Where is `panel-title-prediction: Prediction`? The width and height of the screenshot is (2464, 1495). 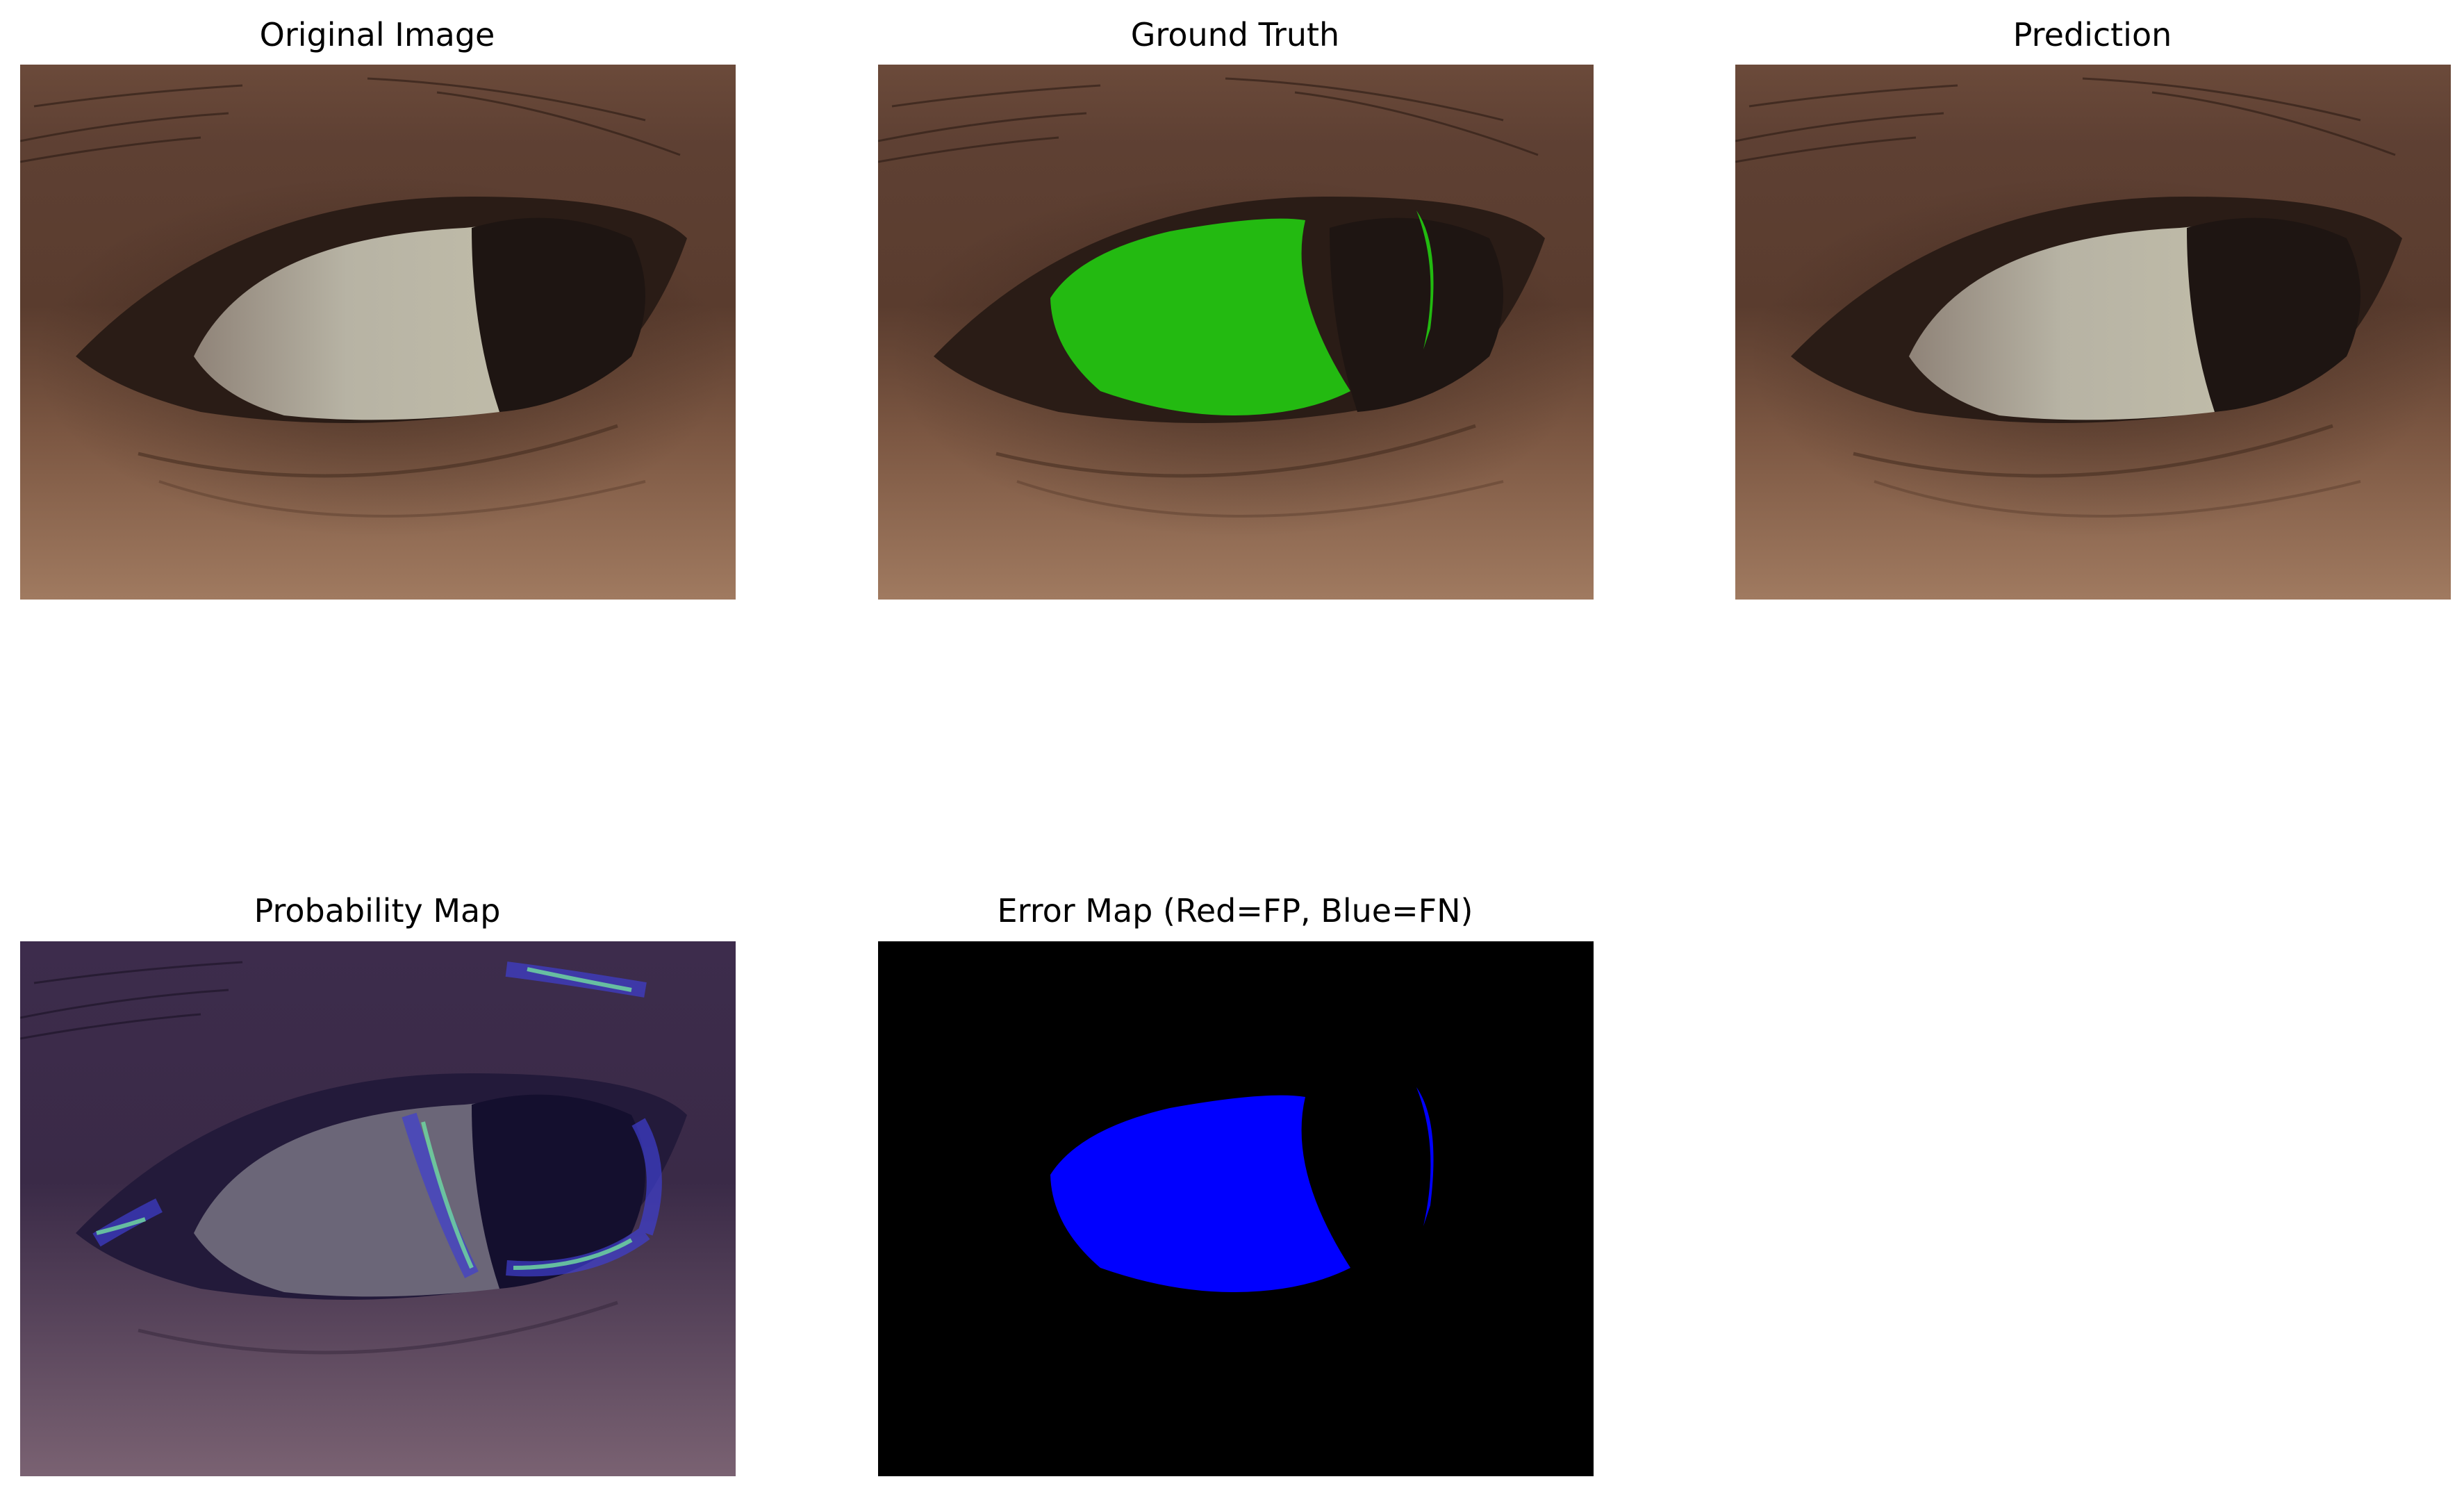
panel-title-prediction: Prediction is located at coordinates (2092, 34).